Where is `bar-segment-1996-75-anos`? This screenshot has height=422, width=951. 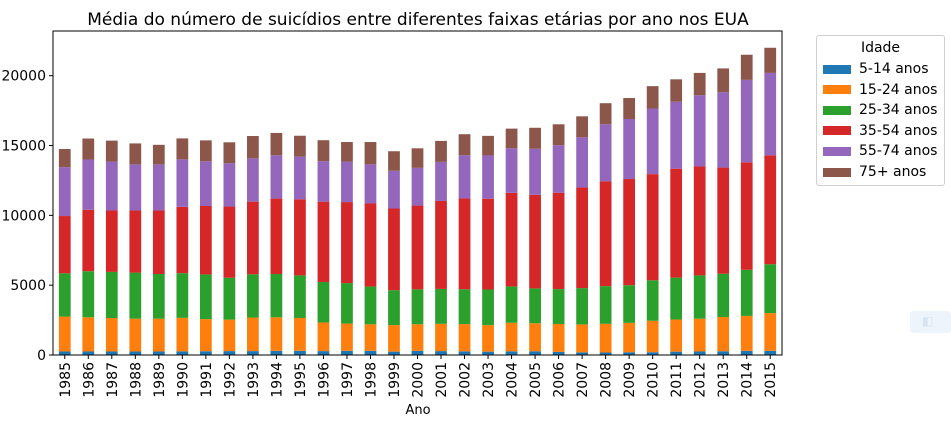 bar-segment-1996-75-anos is located at coordinates (323, 151).